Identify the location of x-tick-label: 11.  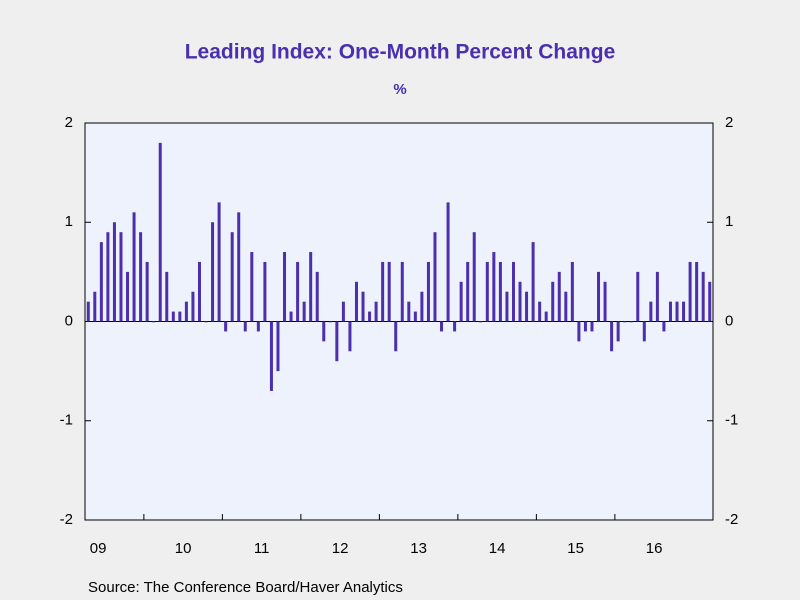
(262, 548).